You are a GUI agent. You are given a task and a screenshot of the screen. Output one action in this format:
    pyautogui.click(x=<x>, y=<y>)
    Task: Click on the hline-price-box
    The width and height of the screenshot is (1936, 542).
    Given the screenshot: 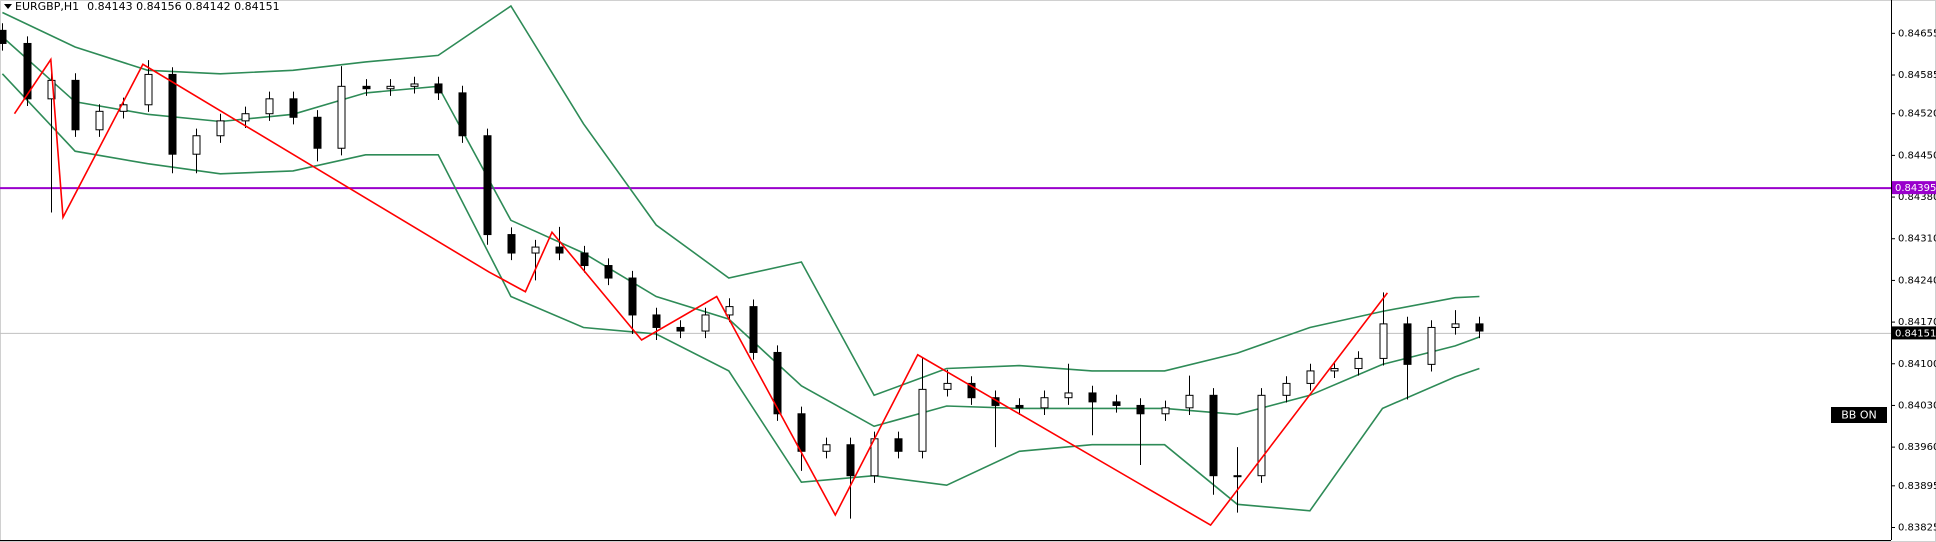 What is the action you would take?
    pyautogui.click(x=1914, y=188)
    